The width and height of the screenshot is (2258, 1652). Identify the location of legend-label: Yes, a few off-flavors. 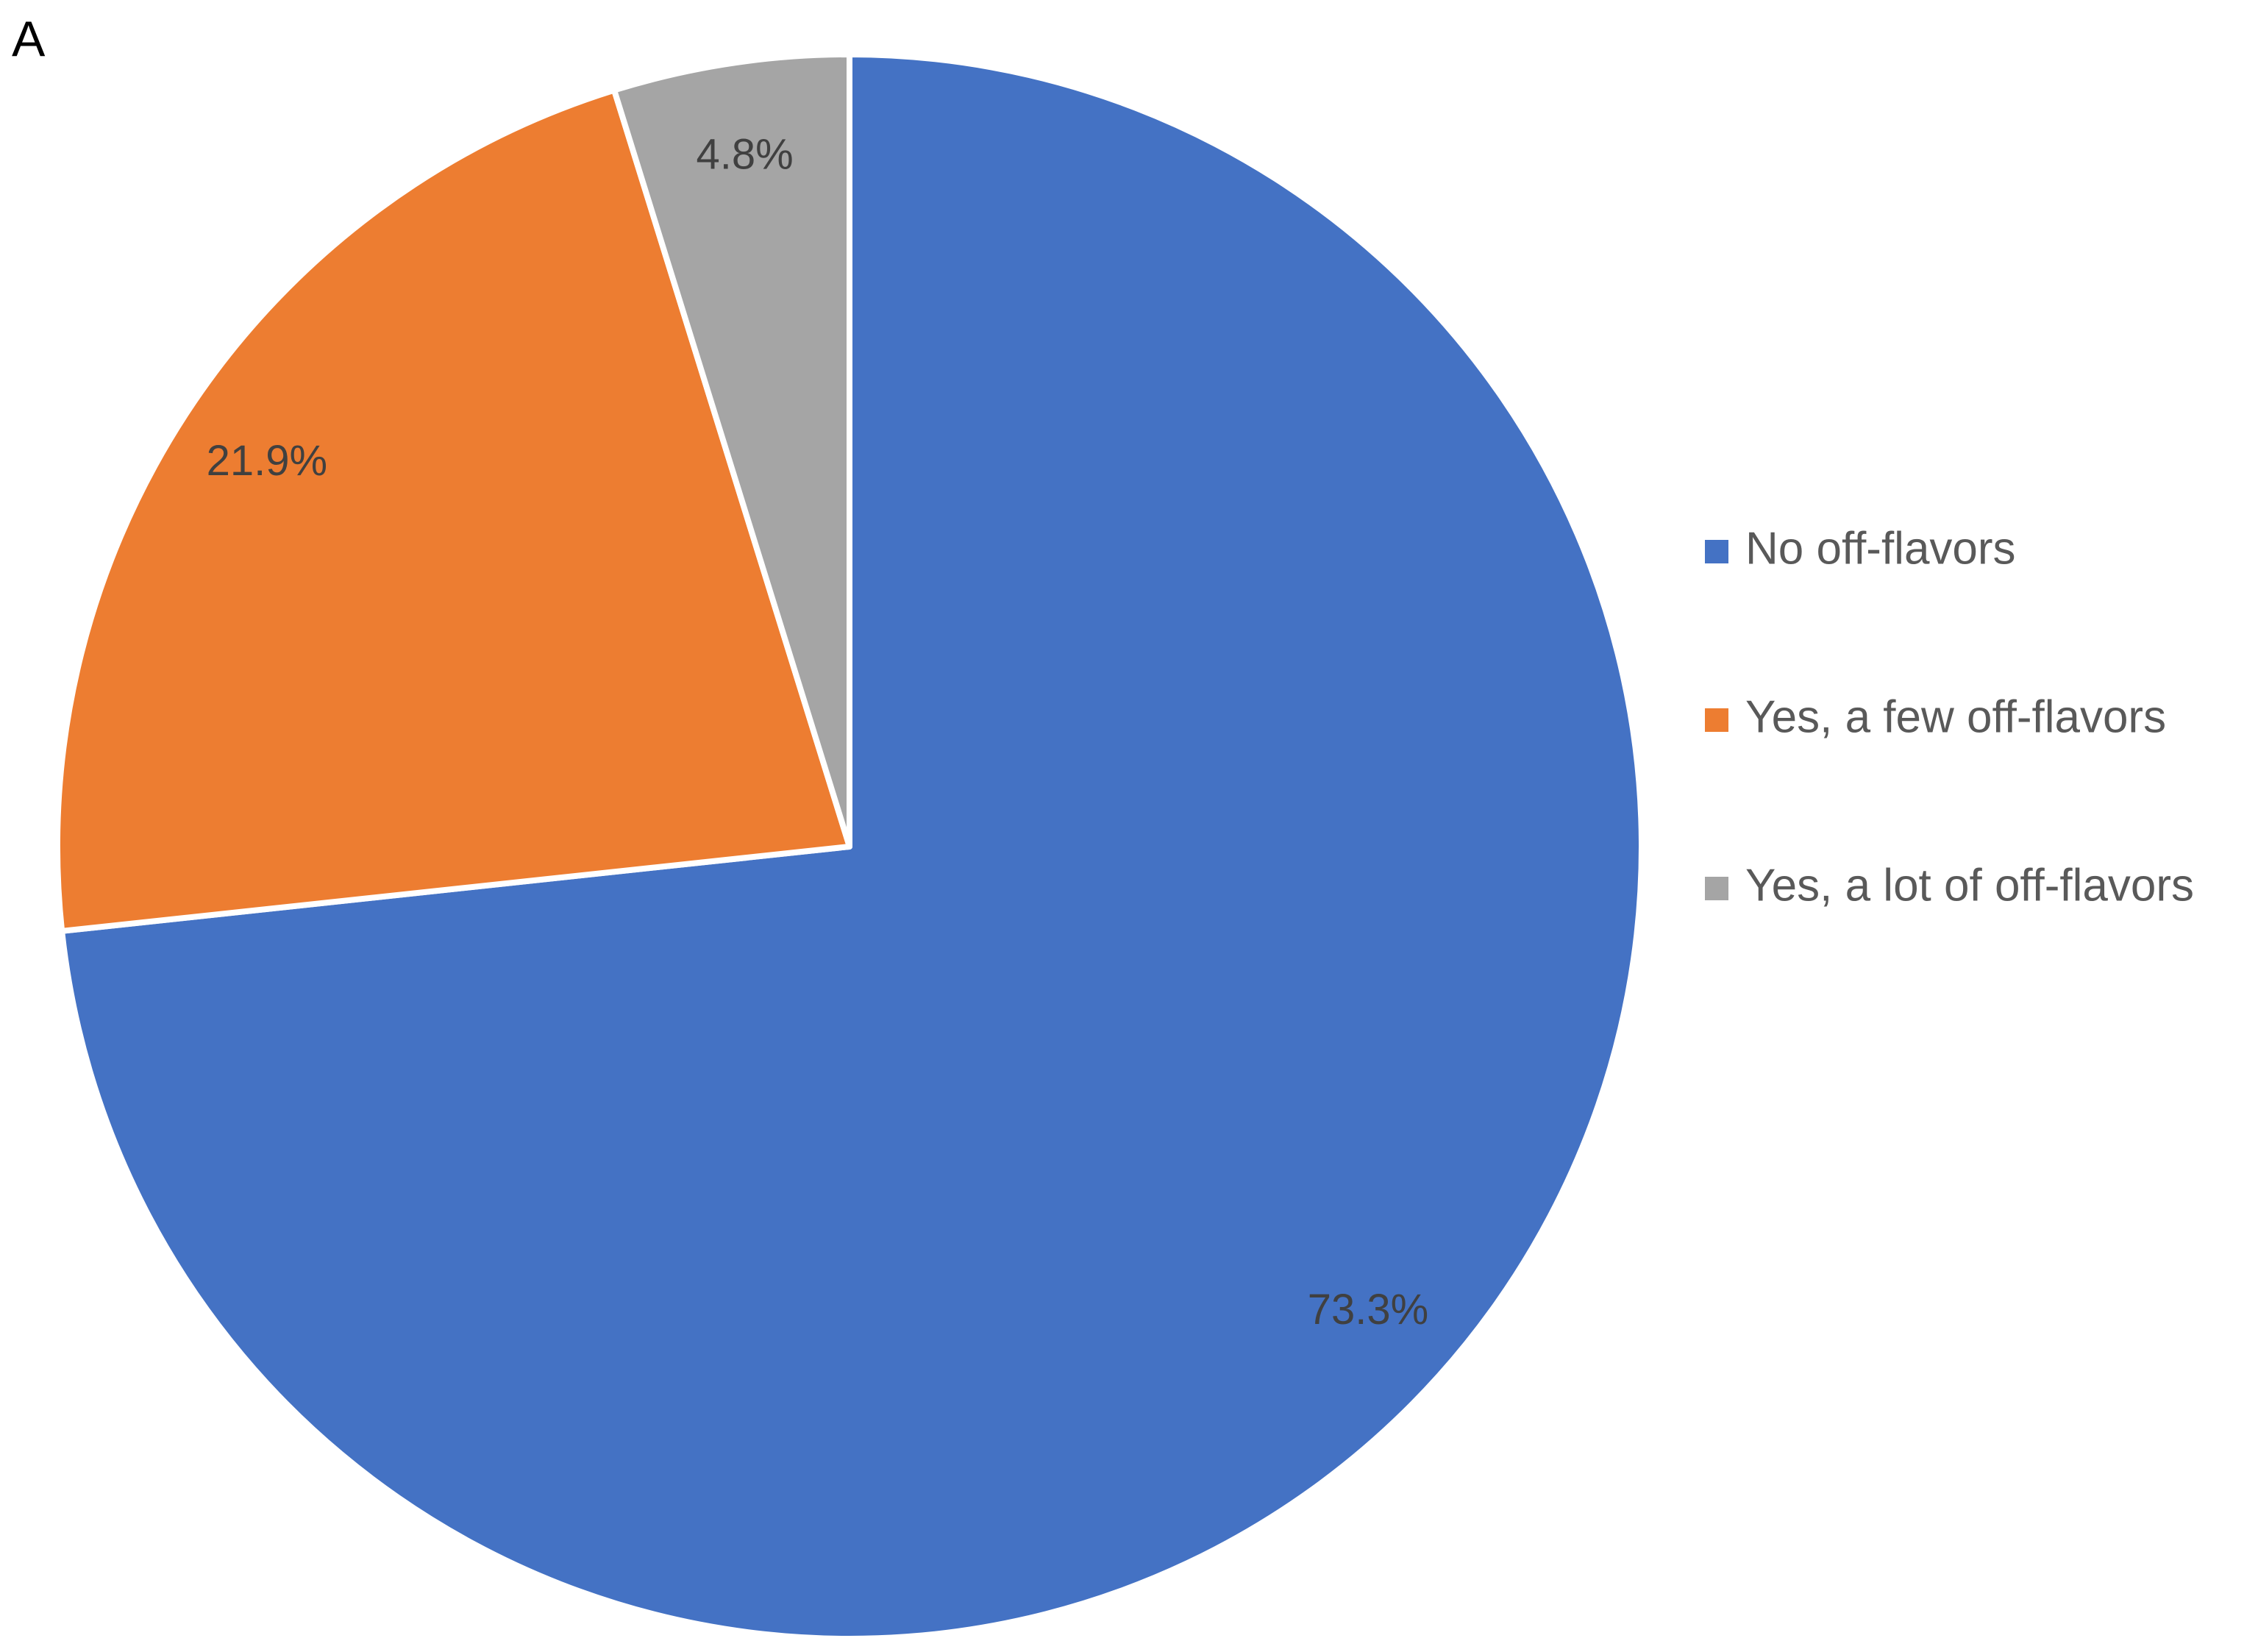
(1955, 717).